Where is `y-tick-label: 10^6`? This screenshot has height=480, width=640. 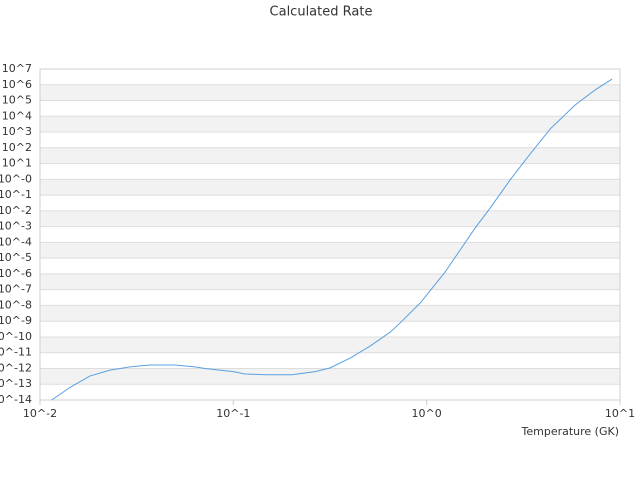 y-tick-label: 10^6 is located at coordinates (17, 84).